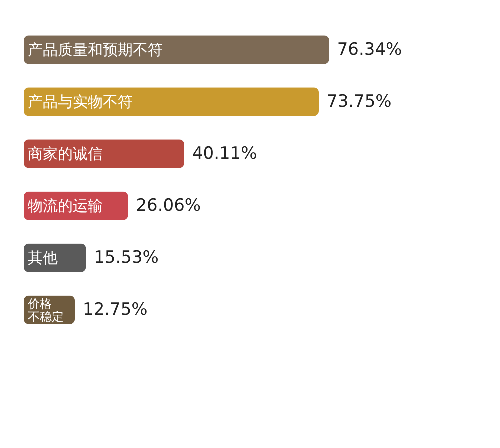  What do you see at coordinates (126, 258) in the screenshot?
I see `data-label: 15.53%` at bounding box center [126, 258].